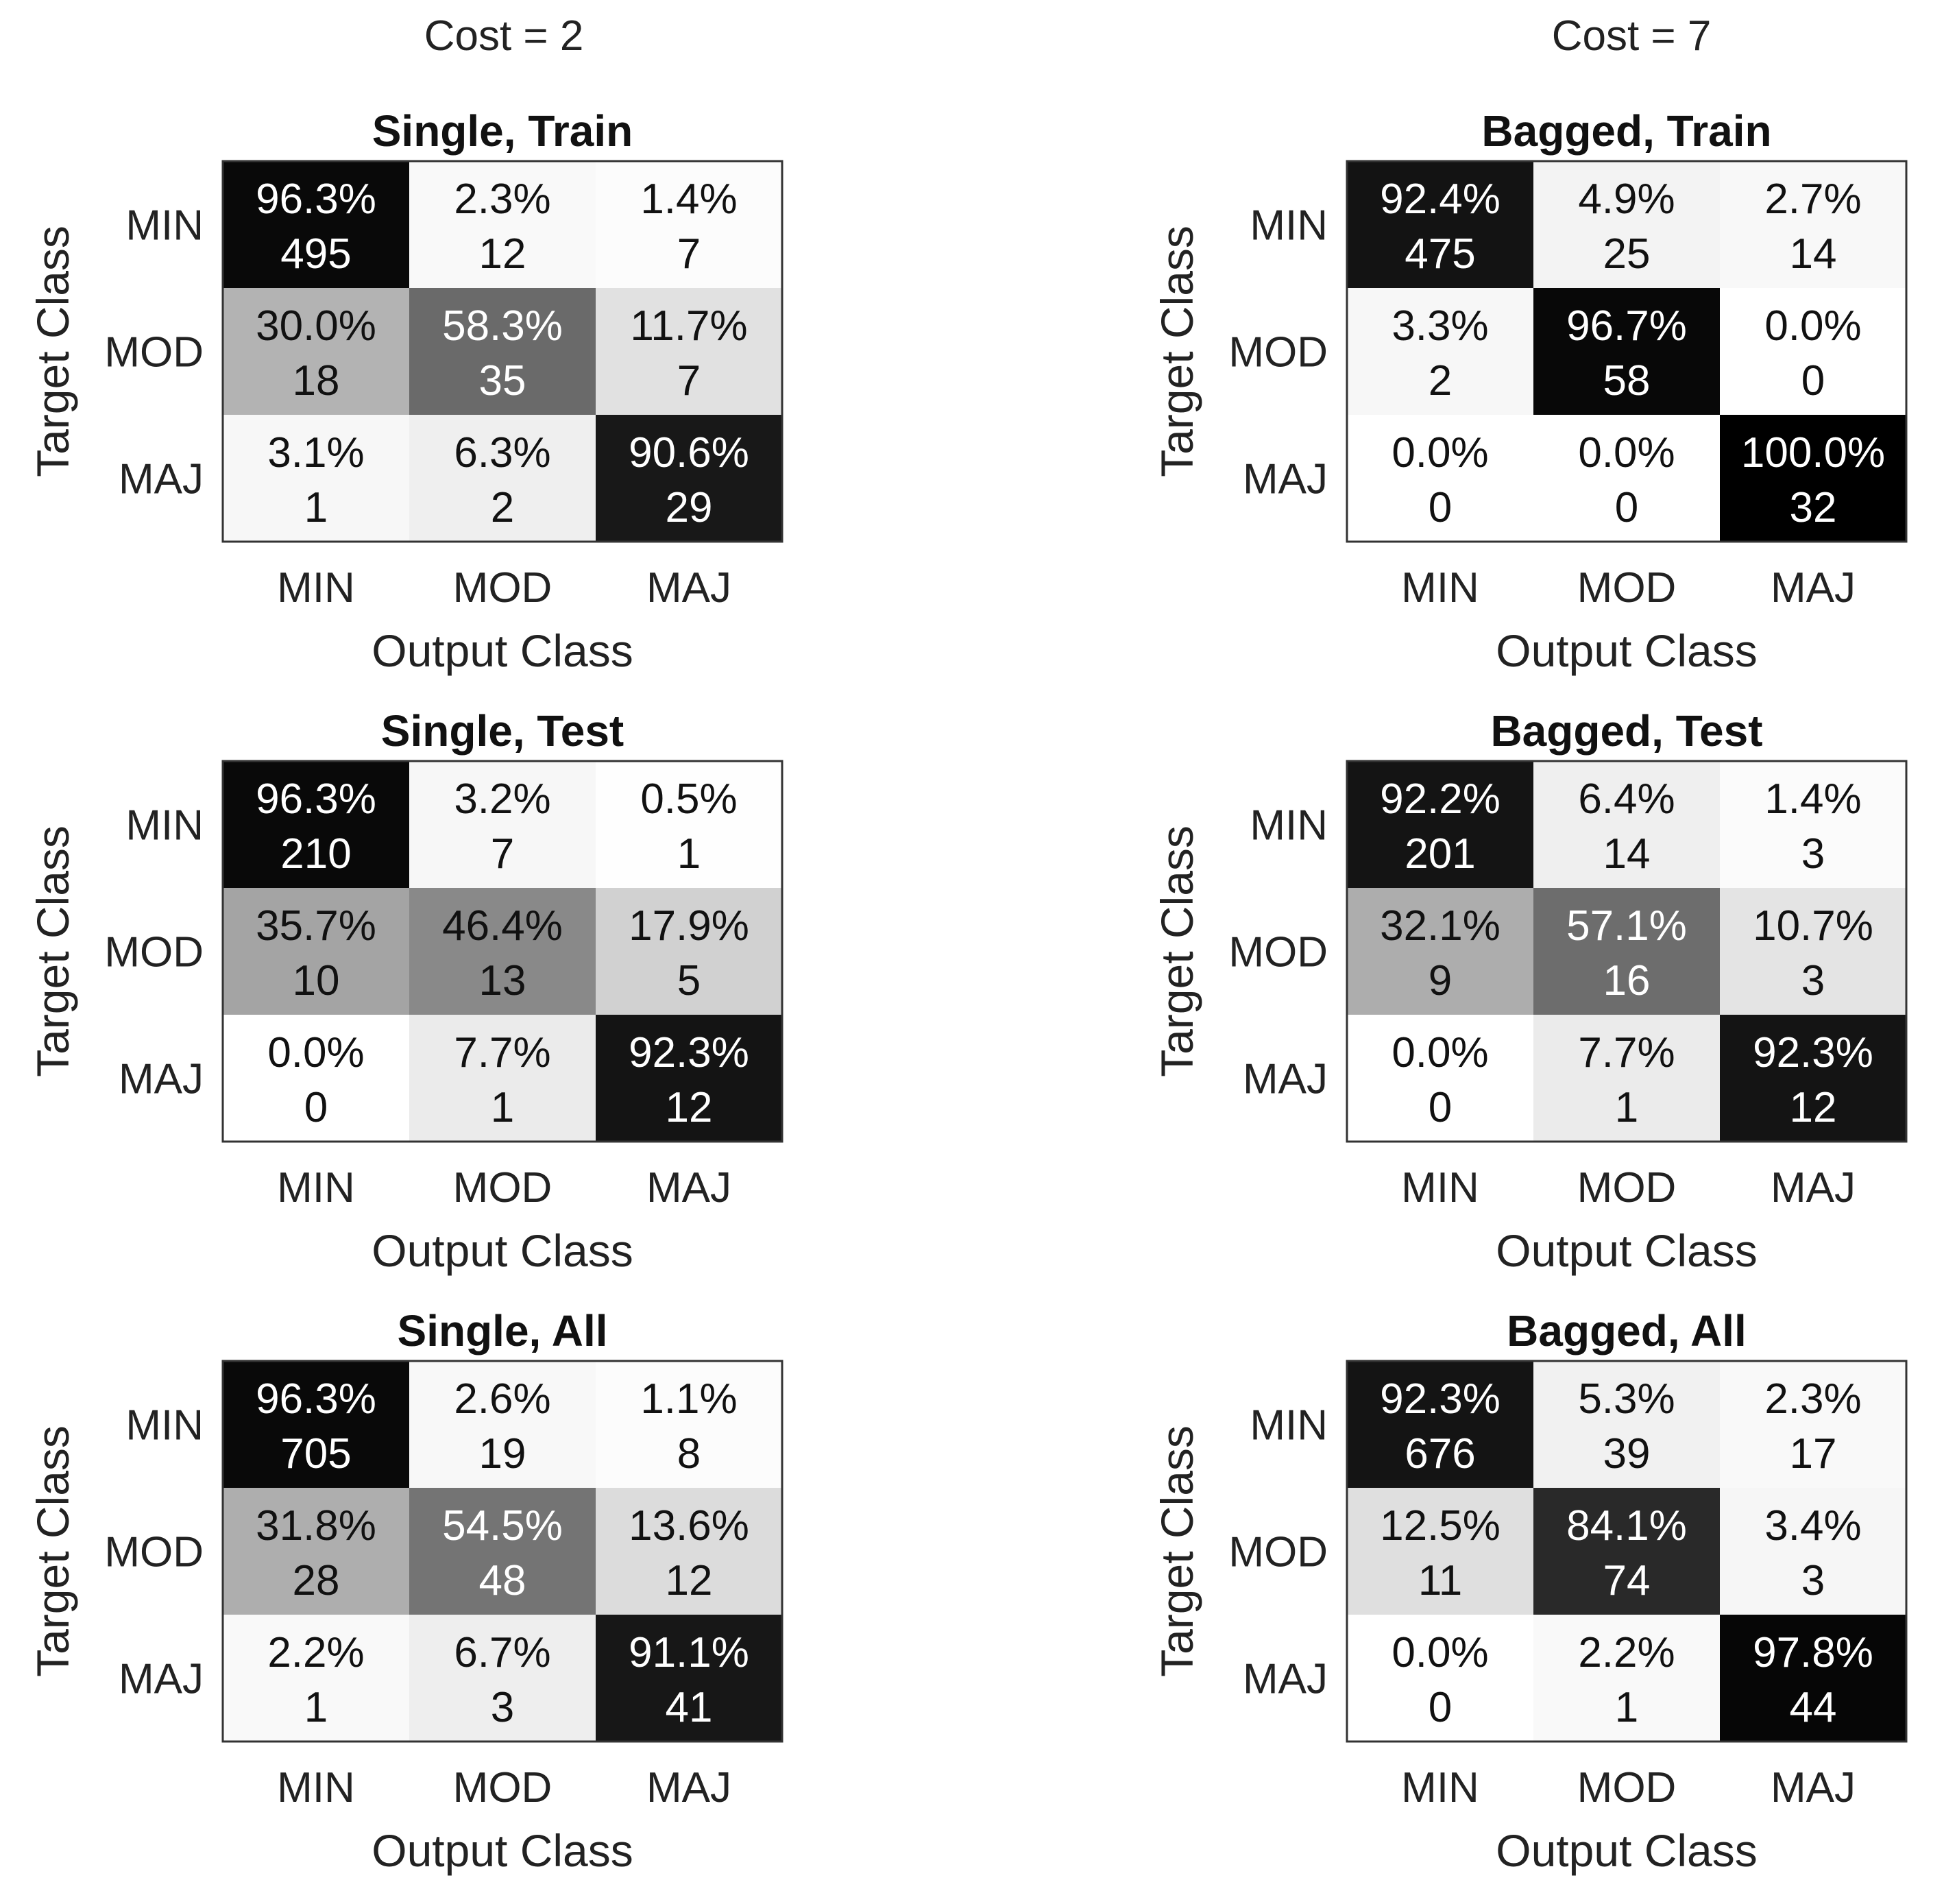 This screenshot has width=1944, height=1904. Describe the element at coordinates (1626, 131) in the screenshot. I see `panel-title: Bagged, Train` at that location.